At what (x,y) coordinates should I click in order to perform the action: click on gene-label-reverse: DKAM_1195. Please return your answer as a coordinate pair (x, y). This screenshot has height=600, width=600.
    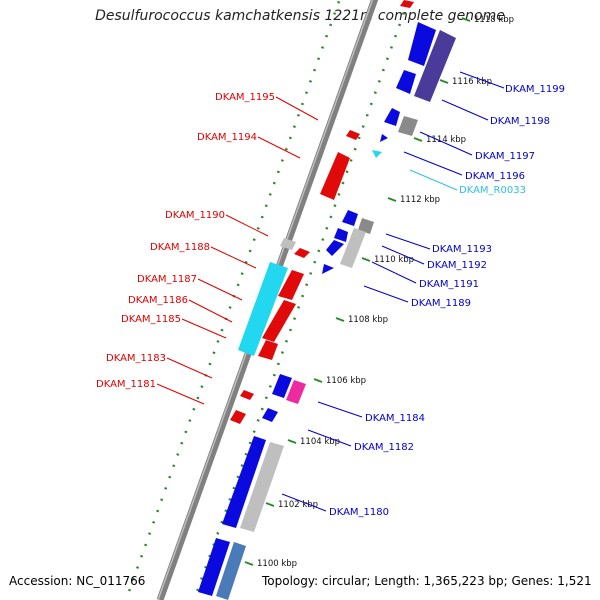
    Looking at the image, I should click on (267, 106).